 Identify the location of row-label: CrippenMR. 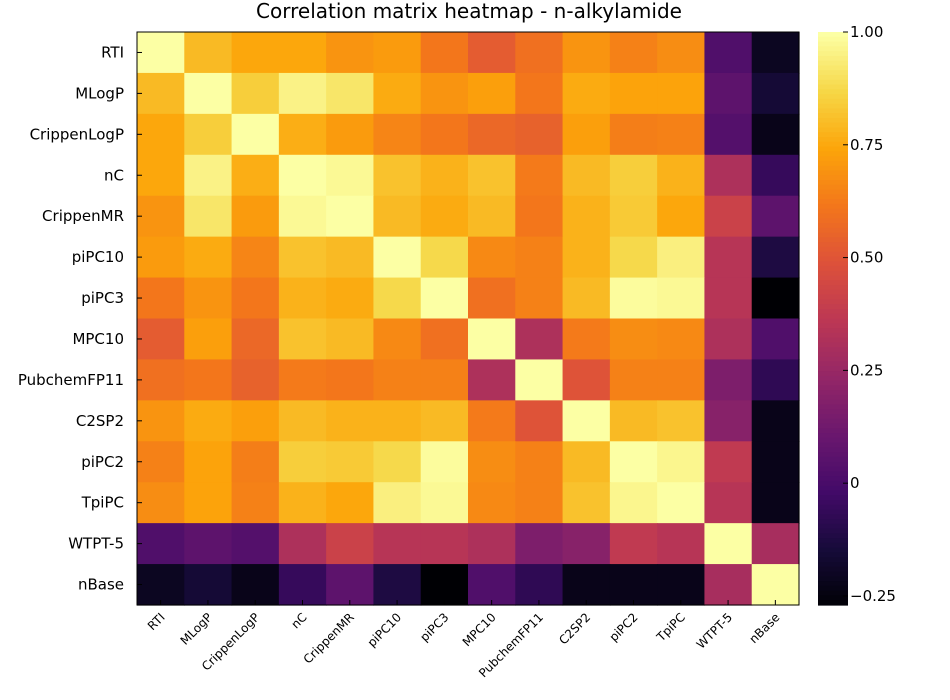
(83, 216).